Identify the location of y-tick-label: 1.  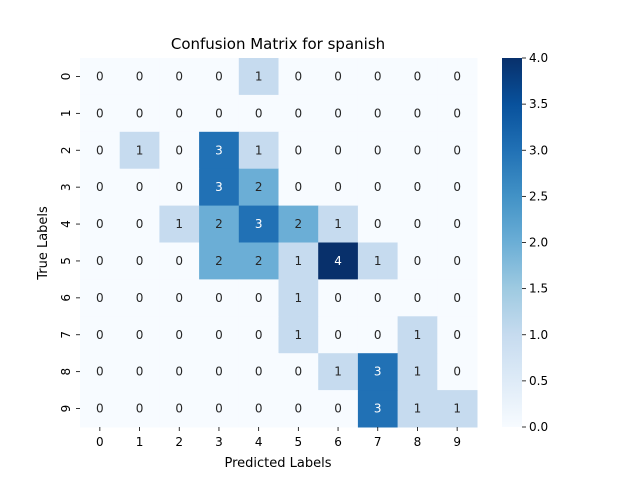
(66, 114).